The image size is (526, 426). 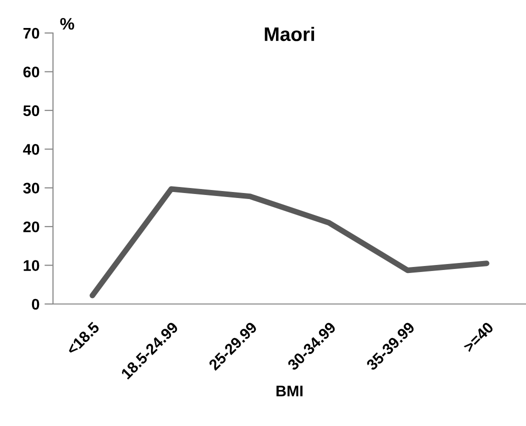 What do you see at coordinates (31, 226) in the screenshot?
I see `y-tick-label: 20` at bounding box center [31, 226].